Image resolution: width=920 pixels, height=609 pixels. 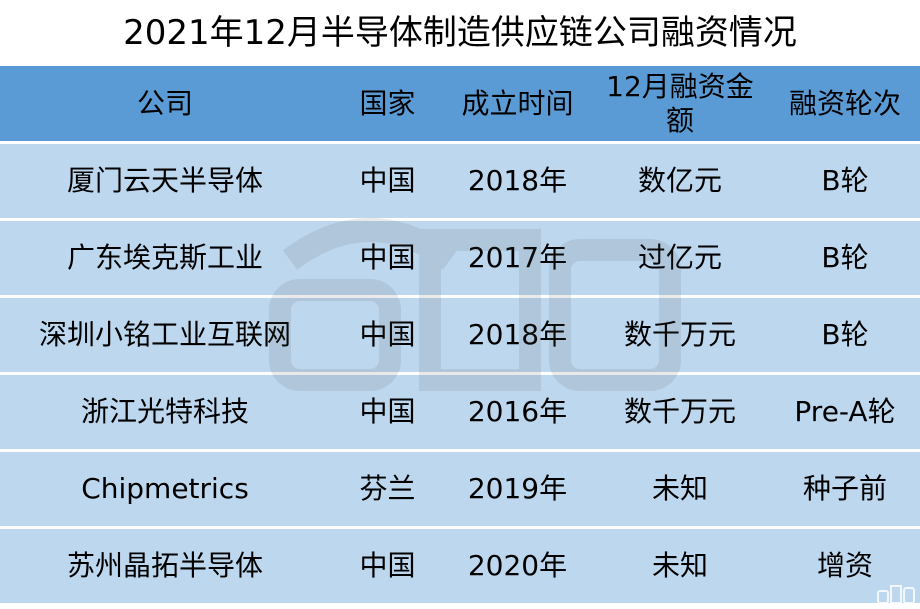 I want to click on cell-company: 厦门云天半导体, so click(x=165, y=181).